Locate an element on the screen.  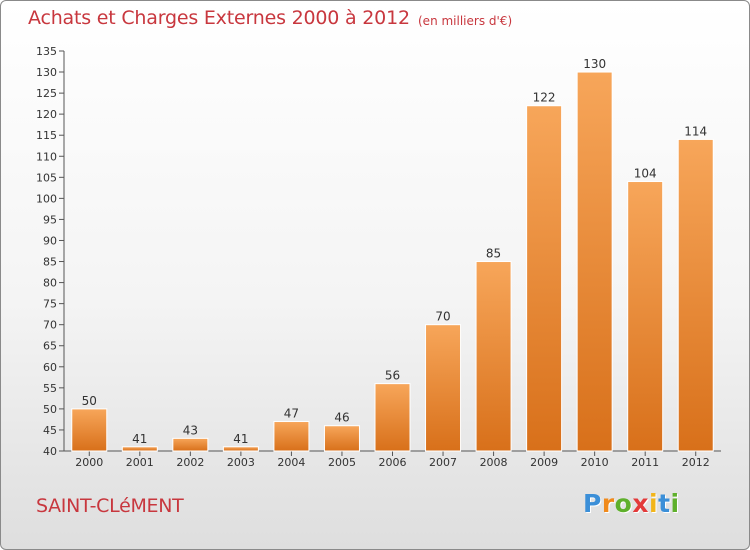
y-tick-label: 125 is located at coordinates (46, 93).